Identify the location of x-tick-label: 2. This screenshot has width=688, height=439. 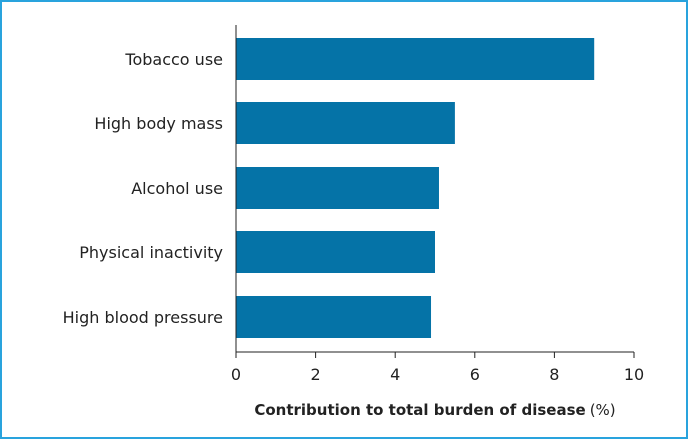
(316, 374).